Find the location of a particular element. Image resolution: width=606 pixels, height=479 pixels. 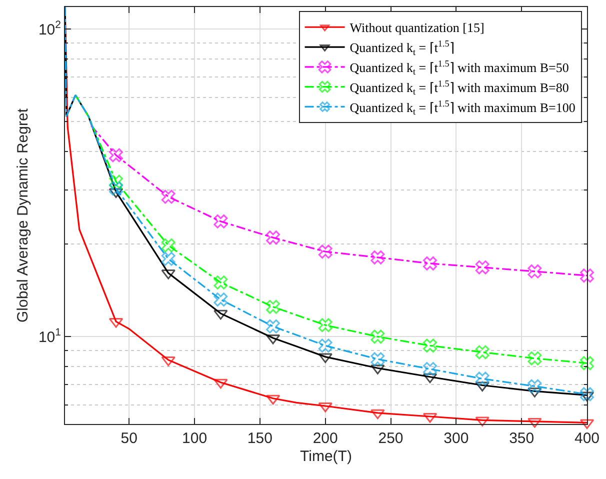

x-tick-label: 300 is located at coordinates (456, 438).